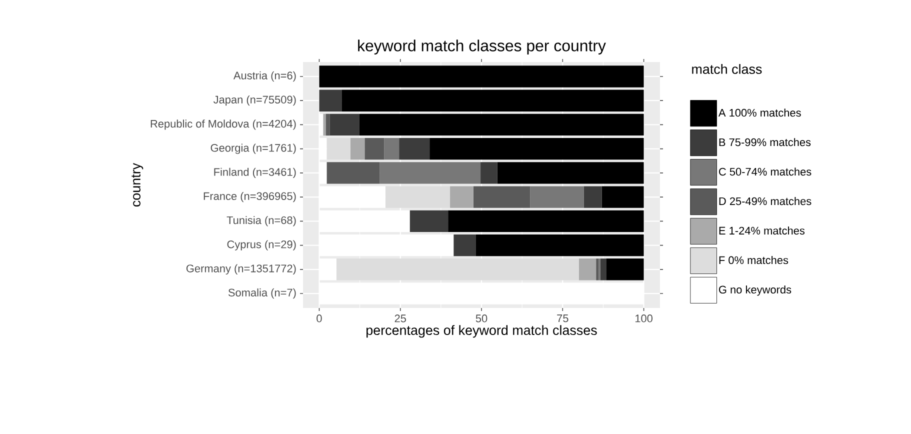  I want to click on y-tick-label: Georgia (n=1761), so click(253, 149).